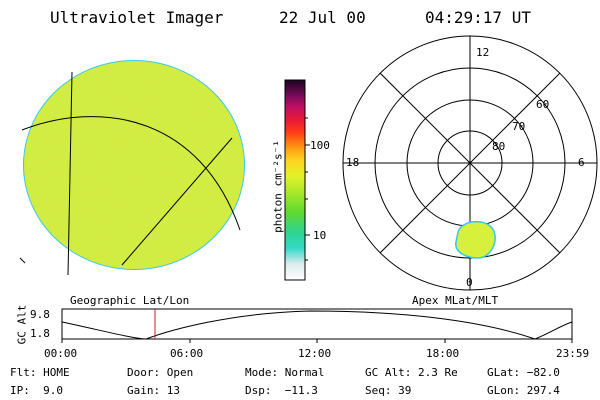  What do you see at coordinates (478, 17) in the screenshot?
I see `time-label: 04:29:17 UT` at bounding box center [478, 17].